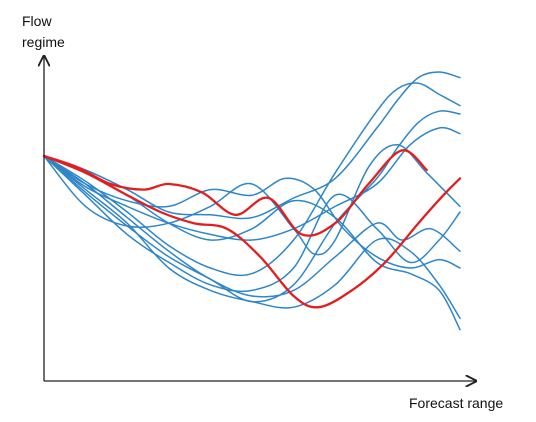  I want to click on x-axis-label: Forecast range, so click(456, 403).